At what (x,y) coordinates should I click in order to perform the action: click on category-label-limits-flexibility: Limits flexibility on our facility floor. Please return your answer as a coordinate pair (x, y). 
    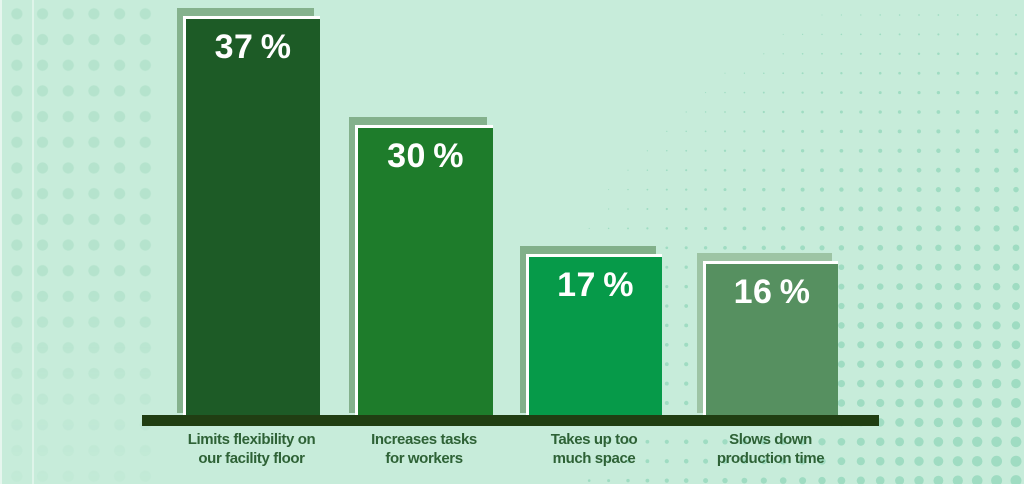
    Looking at the image, I should click on (251, 449).